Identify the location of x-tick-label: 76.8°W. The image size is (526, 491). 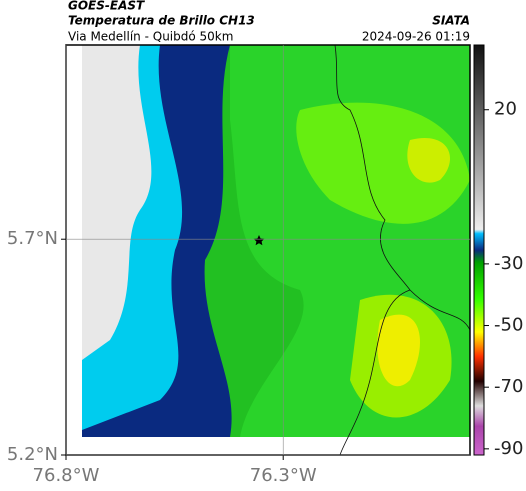
(66, 475).